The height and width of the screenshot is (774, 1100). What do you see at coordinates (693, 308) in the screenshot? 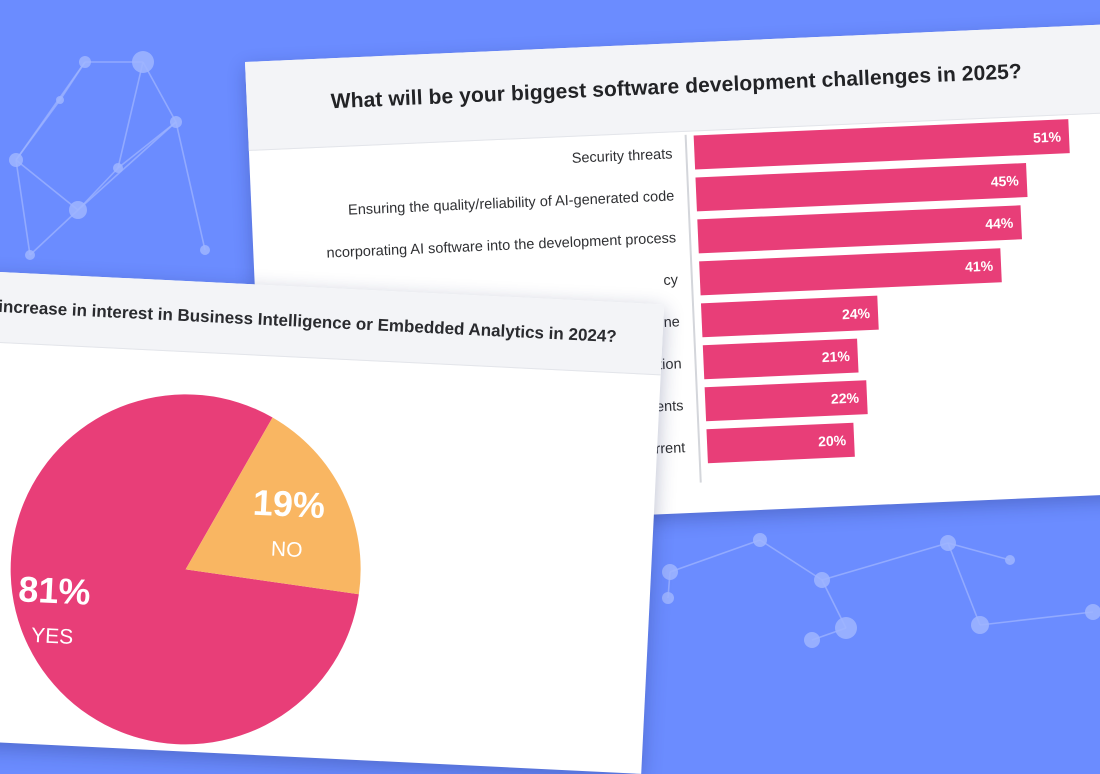
I see `bar-chart-axis` at bounding box center [693, 308].